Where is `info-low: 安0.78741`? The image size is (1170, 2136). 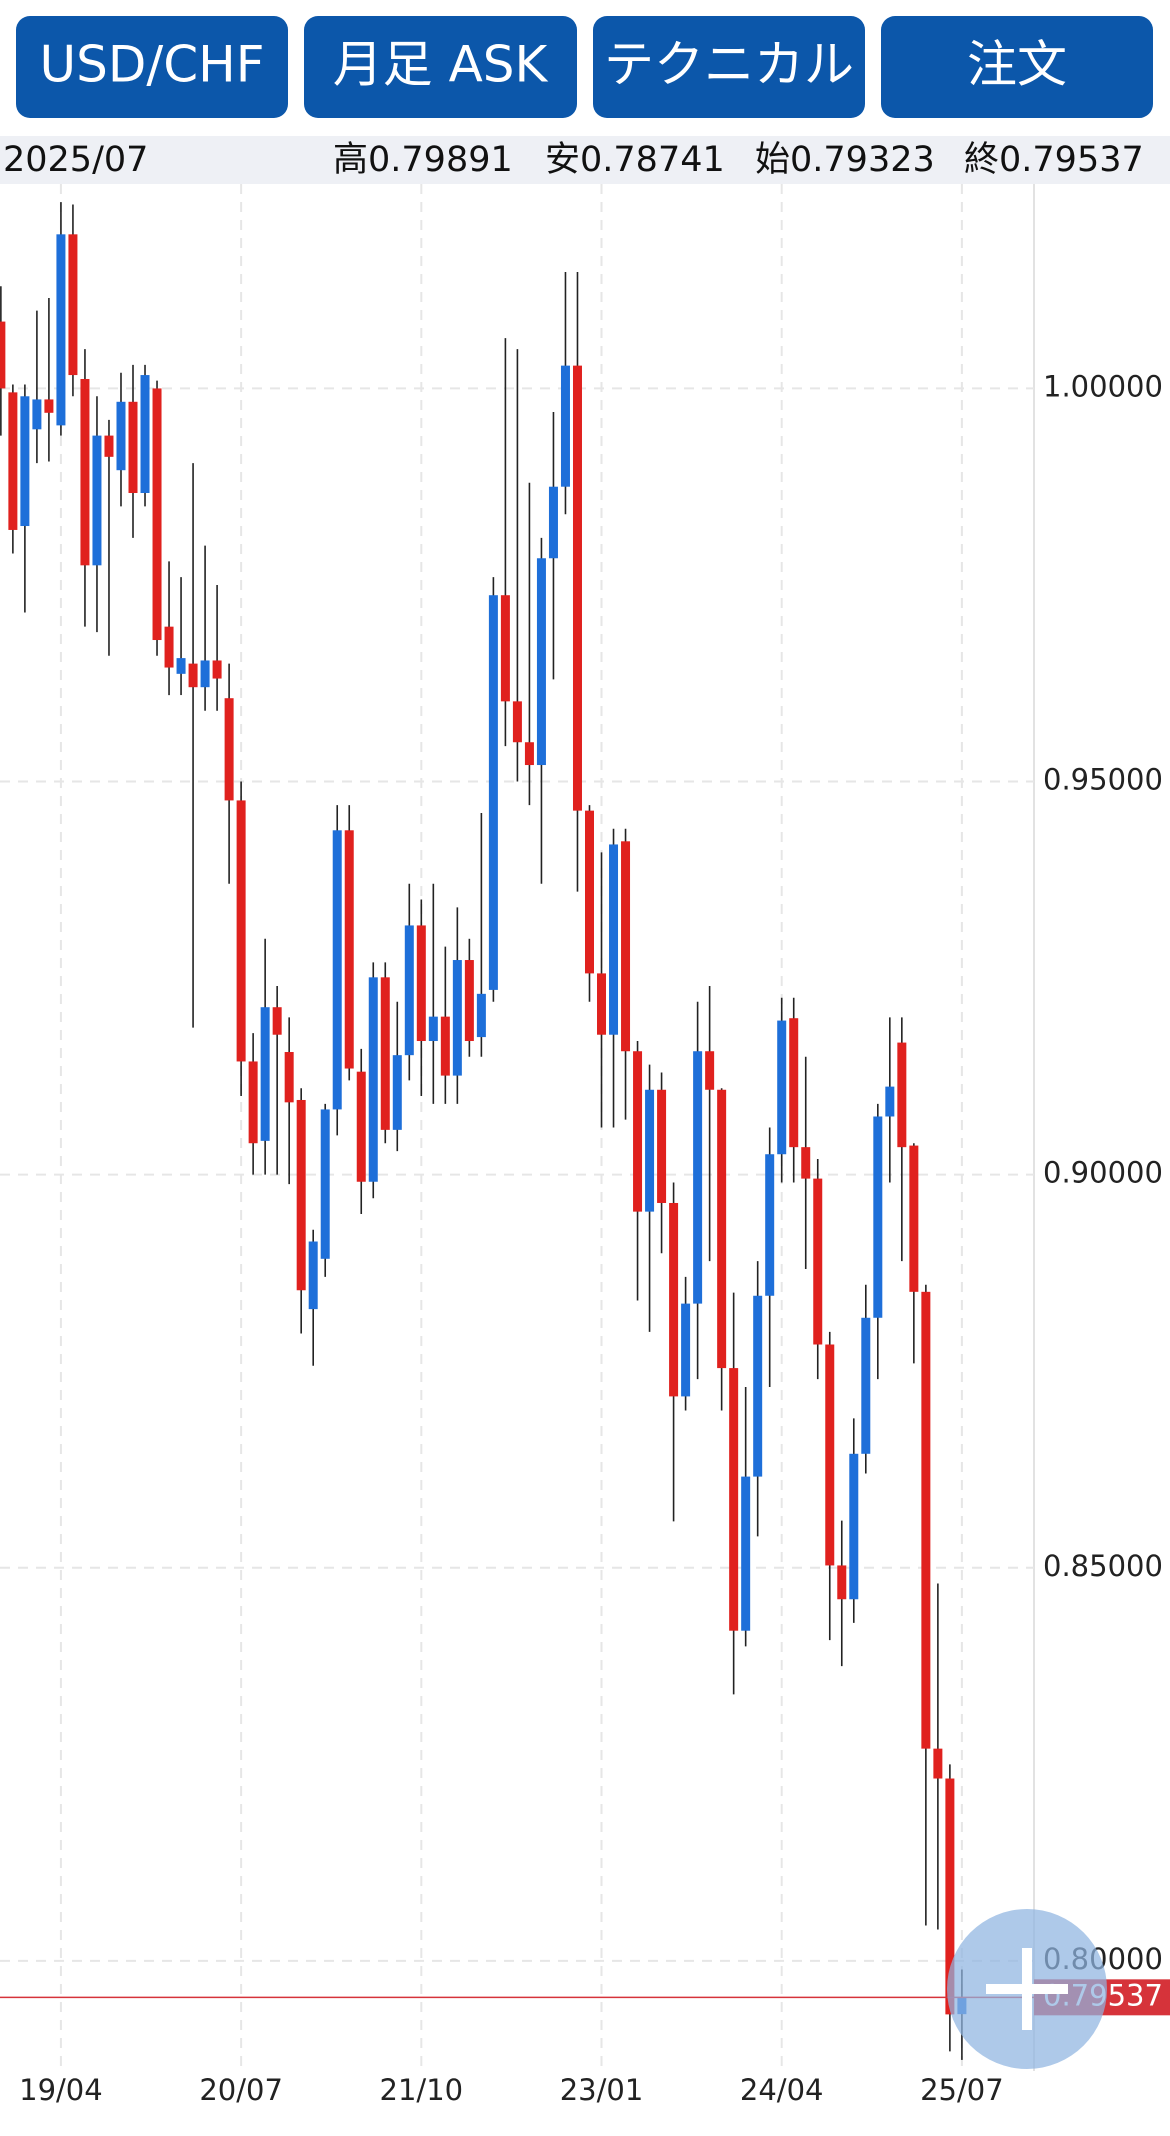 info-low: 安0.78741 is located at coordinates (635, 160).